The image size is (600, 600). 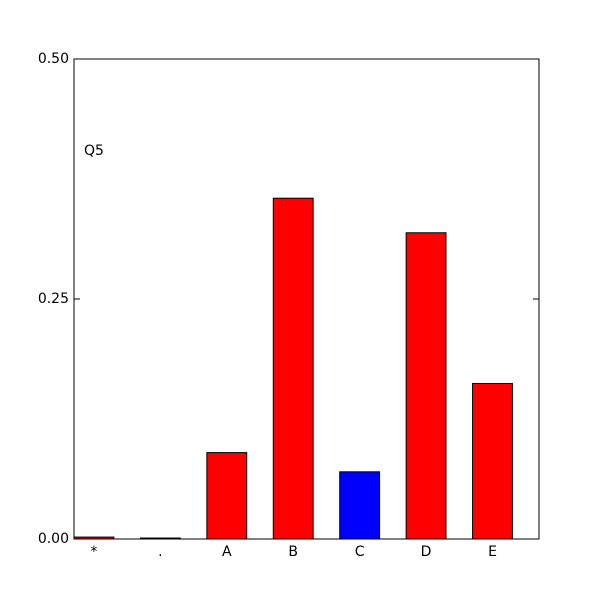 What do you see at coordinates (160, 552) in the screenshot?
I see `x-tick-label: .` at bounding box center [160, 552].